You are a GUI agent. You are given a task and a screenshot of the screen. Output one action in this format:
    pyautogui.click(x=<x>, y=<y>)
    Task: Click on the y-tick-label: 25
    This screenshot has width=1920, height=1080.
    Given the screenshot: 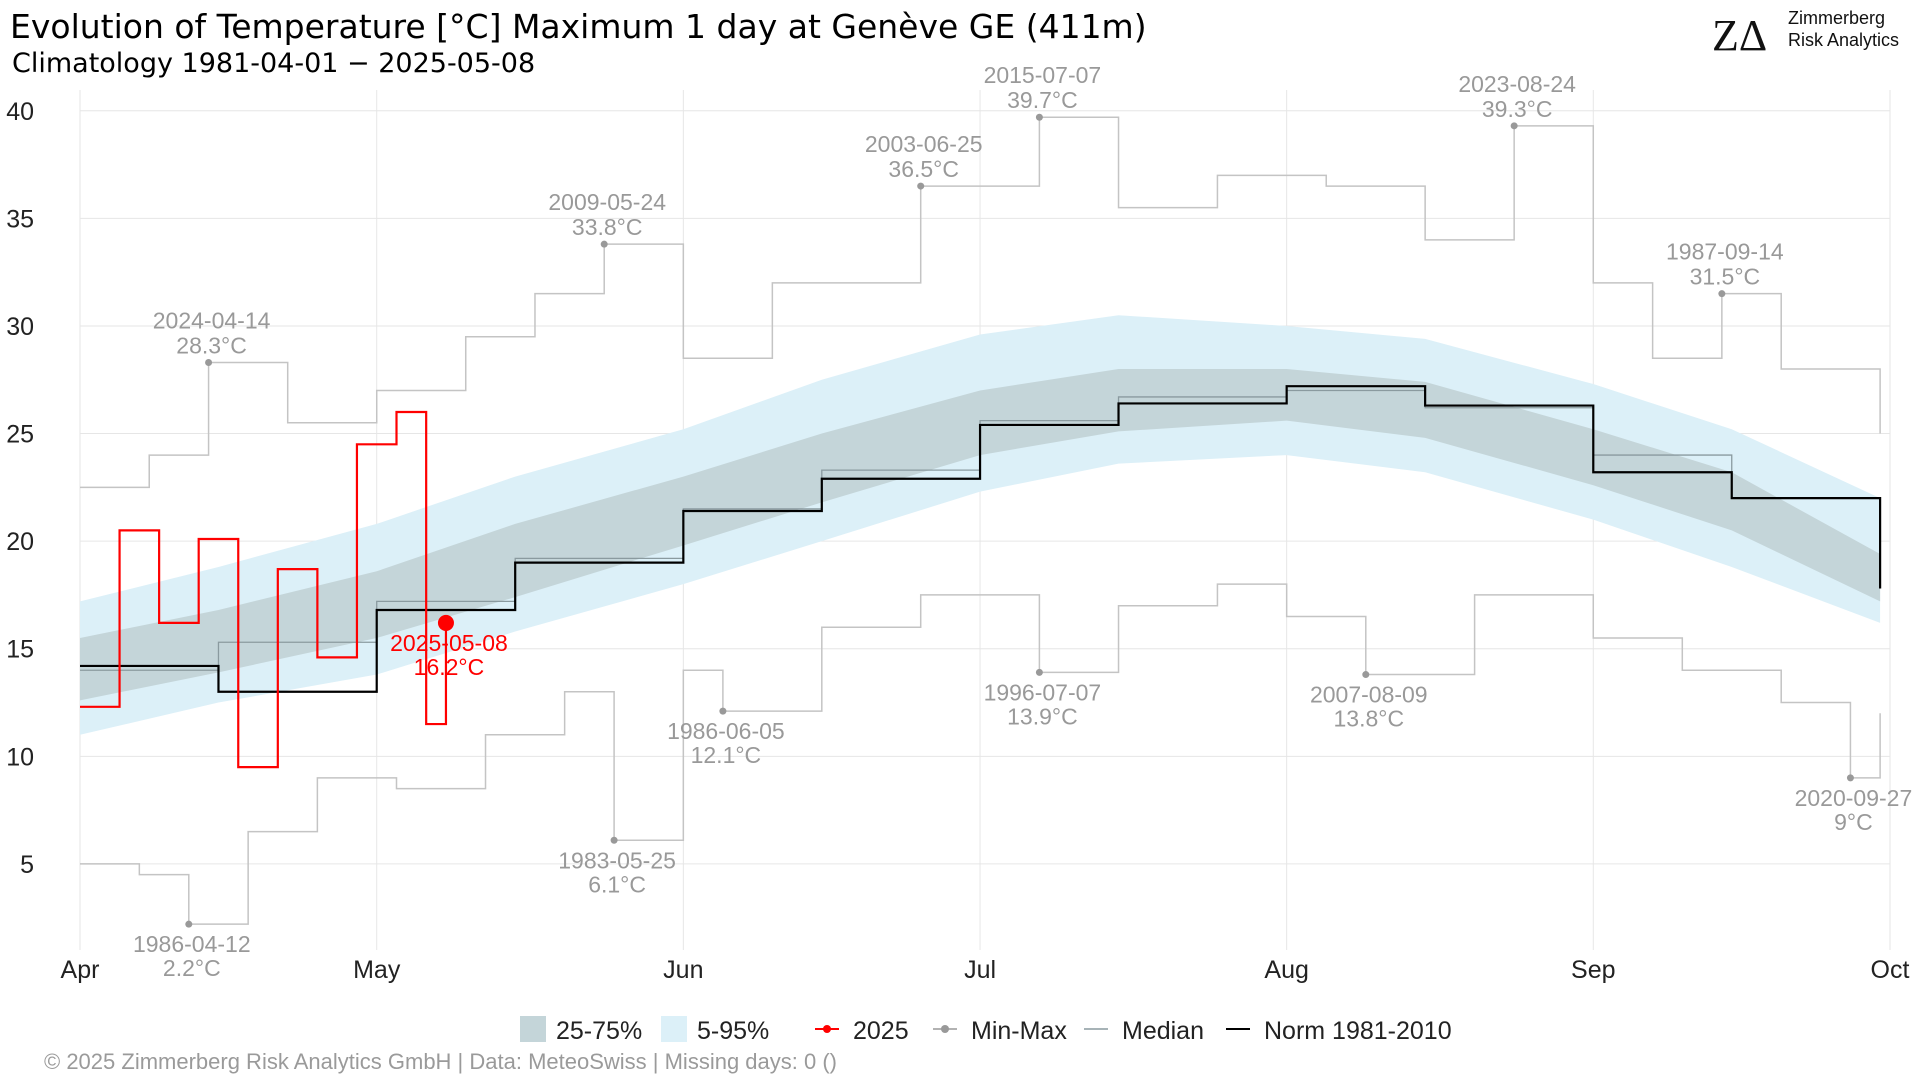 What is the action you would take?
    pyautogui.click(x=20, y=435)
    